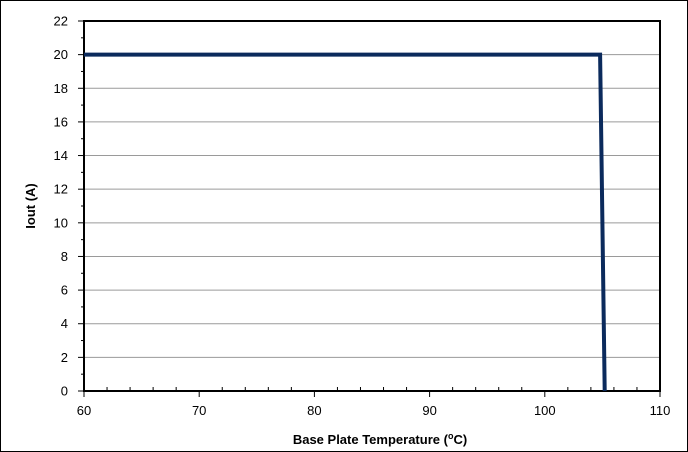 Image resolution: width=688 pixels, height=452 pixels. I want to click on y-tick-label: 14, so click(61, 155).